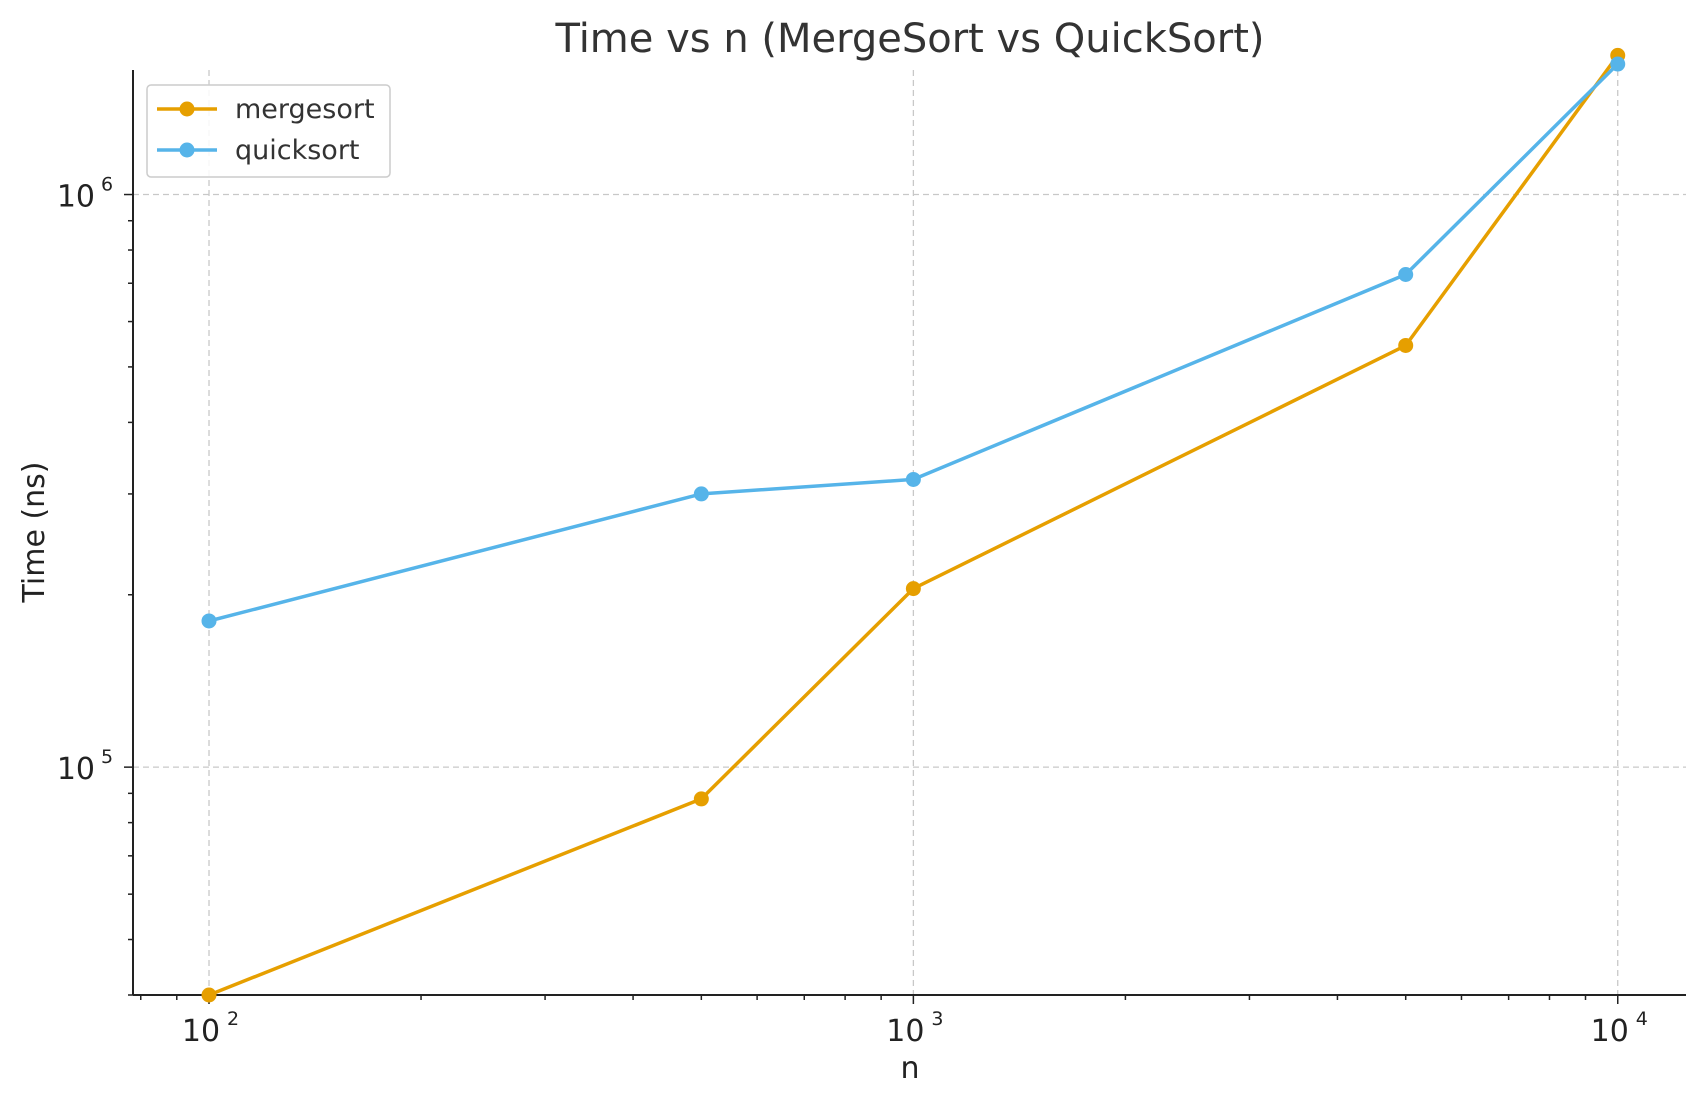  I want to click on legend-label-mergesort: mergesort, so click(305, 109).